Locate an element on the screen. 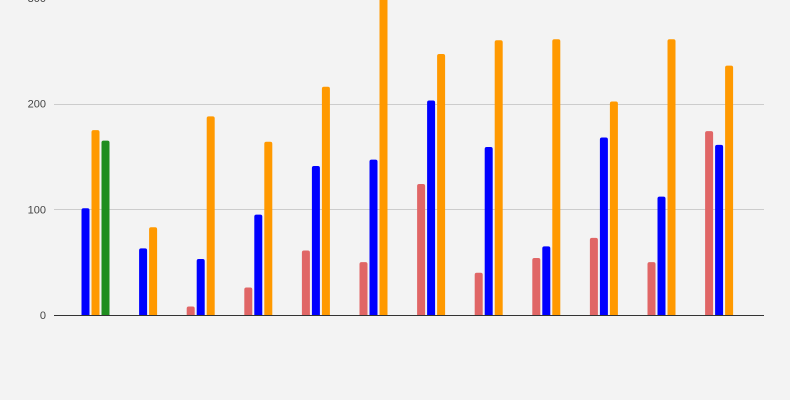  y-tick-label: 100 is located at coordinates (37, 210).